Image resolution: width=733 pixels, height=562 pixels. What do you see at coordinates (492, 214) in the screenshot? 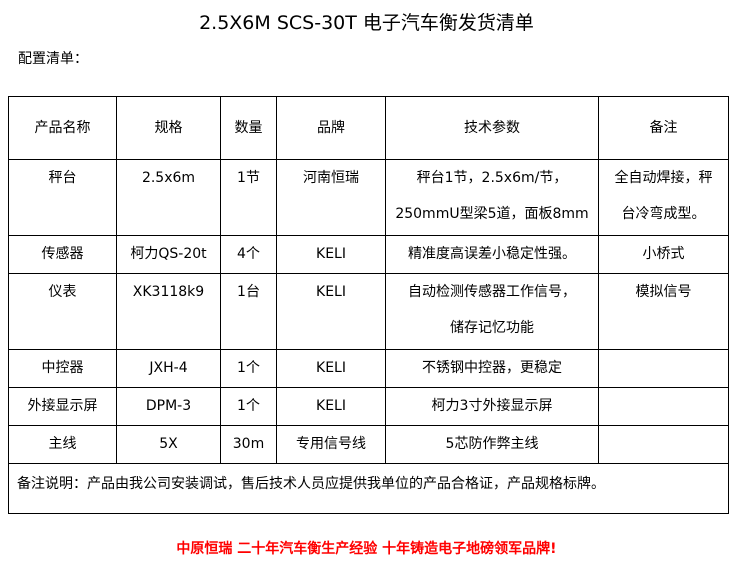
I see `tech-line: 250mmU型梁5道，面板8mm` at bounding box center [492, 214].